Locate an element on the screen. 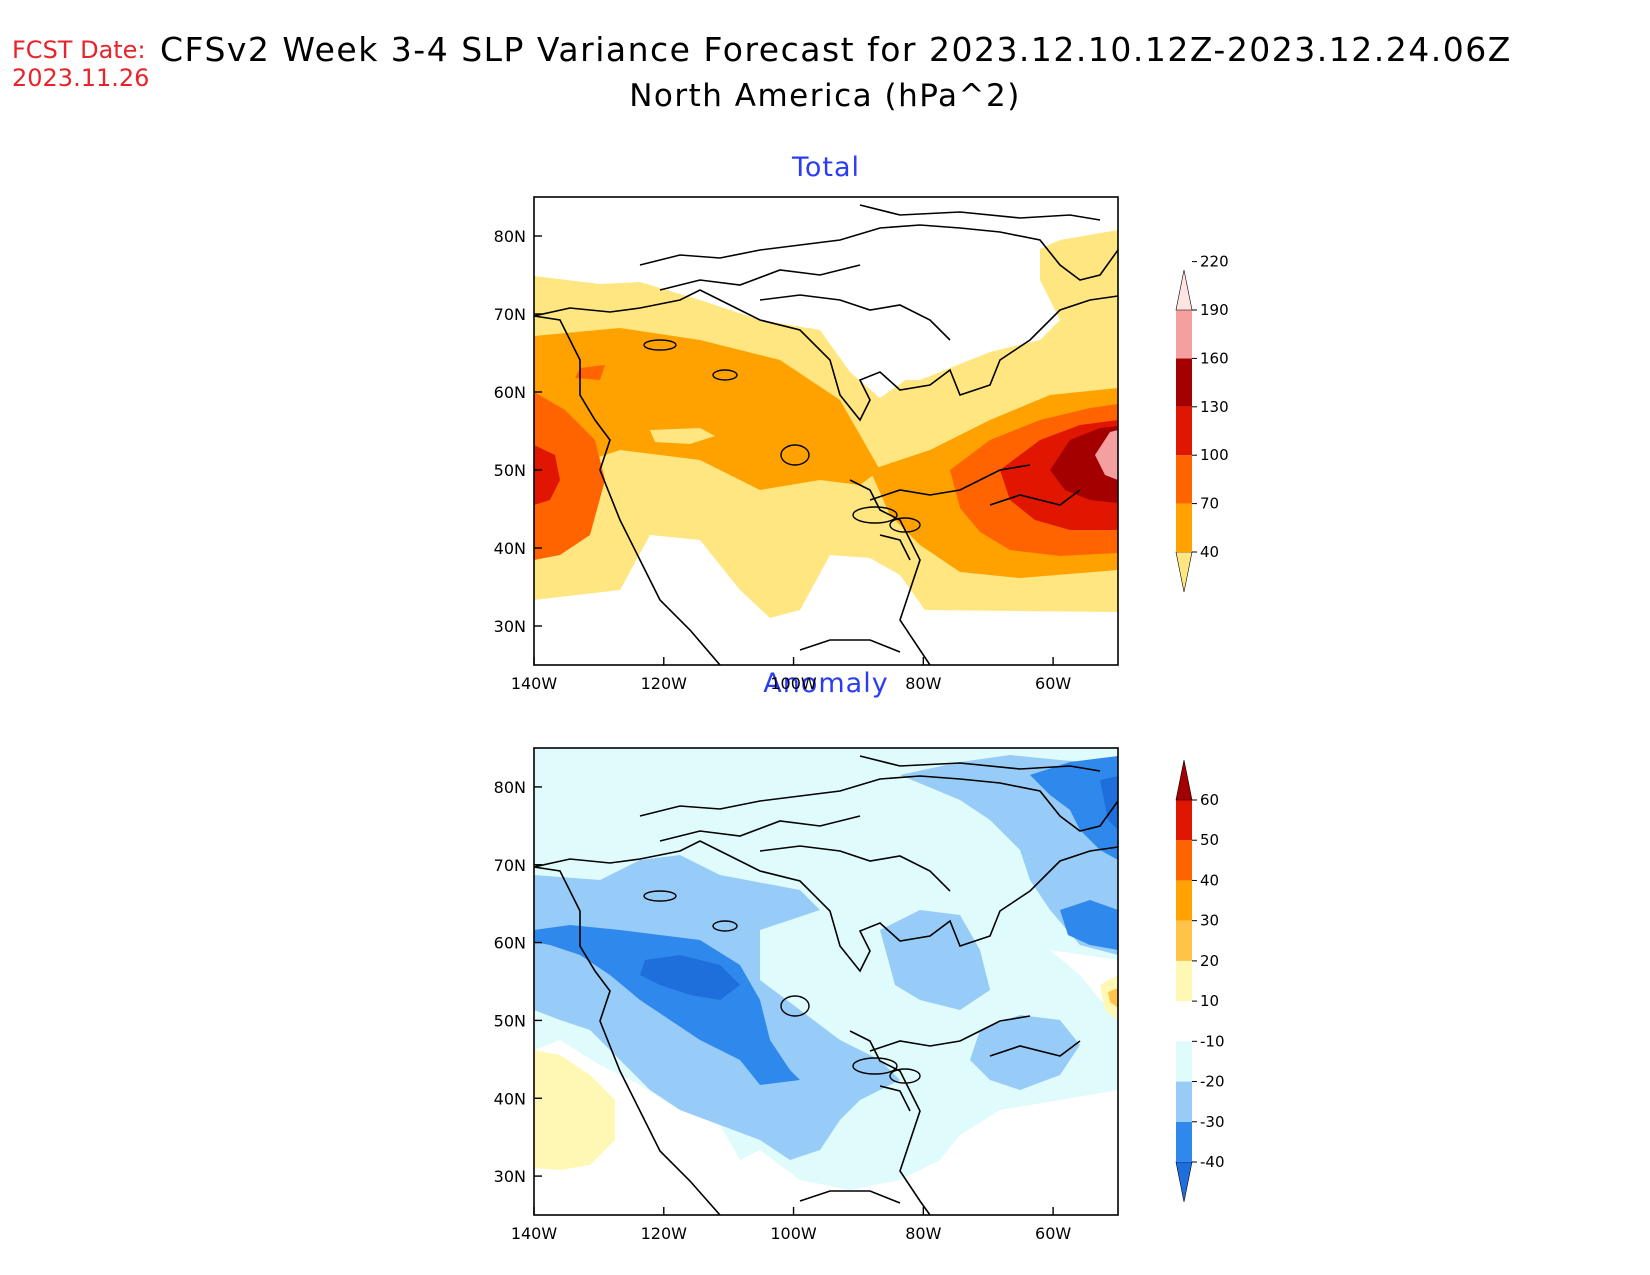 This screenshot has height=1275, width=1650. anomaly-fill-near-zero-e is located at coordinates (1084, 980).